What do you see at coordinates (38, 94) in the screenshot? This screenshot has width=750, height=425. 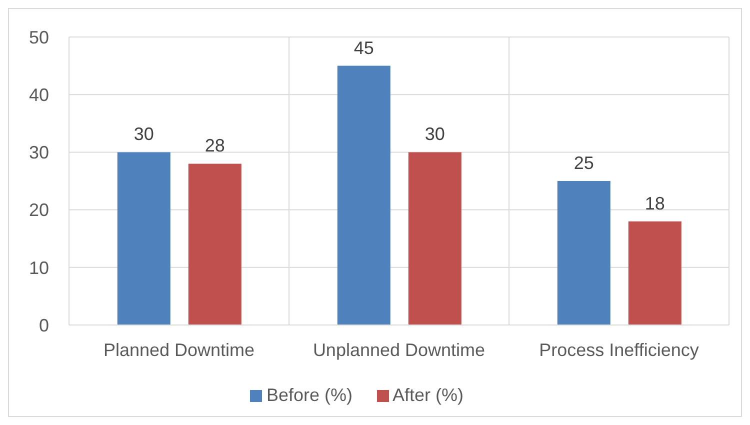 I see `y-tick-label: 40` at bounding box center [38, 94].